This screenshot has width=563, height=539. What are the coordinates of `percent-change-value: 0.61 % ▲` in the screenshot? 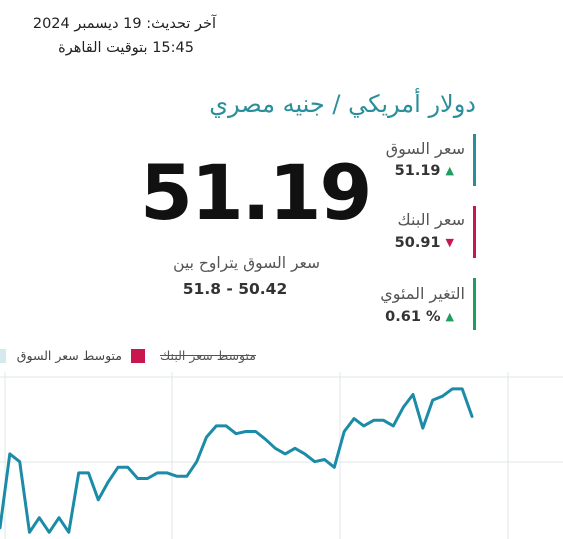 It's located at (412, 317).